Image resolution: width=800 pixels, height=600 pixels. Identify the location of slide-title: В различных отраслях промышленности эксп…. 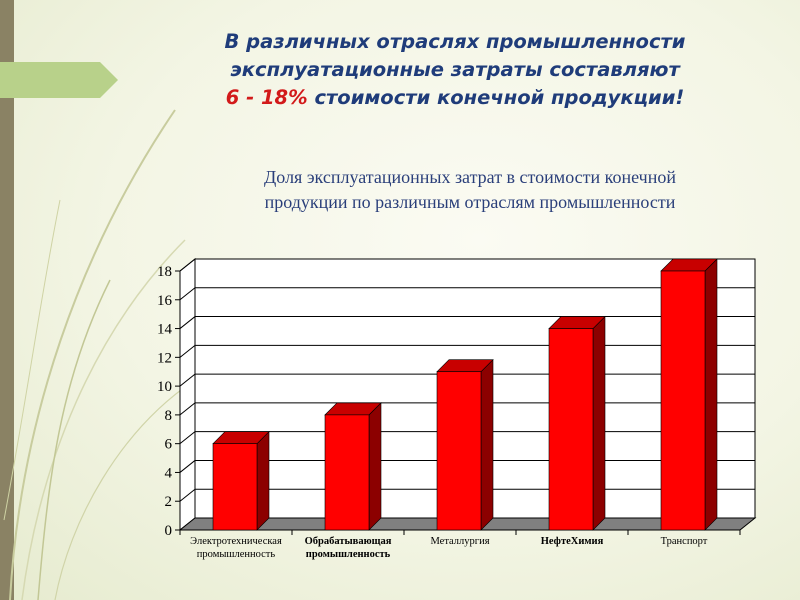
(455, 70).